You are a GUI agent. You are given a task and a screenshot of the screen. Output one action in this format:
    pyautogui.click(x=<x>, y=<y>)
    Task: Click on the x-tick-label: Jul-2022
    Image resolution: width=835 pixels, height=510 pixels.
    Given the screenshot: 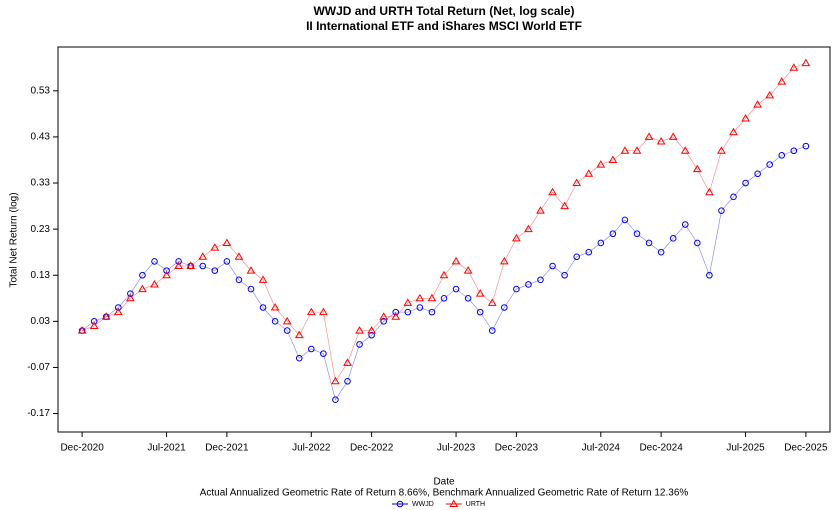 What is the action you would take?
    pyautogui.click(x=311, y=448)
    